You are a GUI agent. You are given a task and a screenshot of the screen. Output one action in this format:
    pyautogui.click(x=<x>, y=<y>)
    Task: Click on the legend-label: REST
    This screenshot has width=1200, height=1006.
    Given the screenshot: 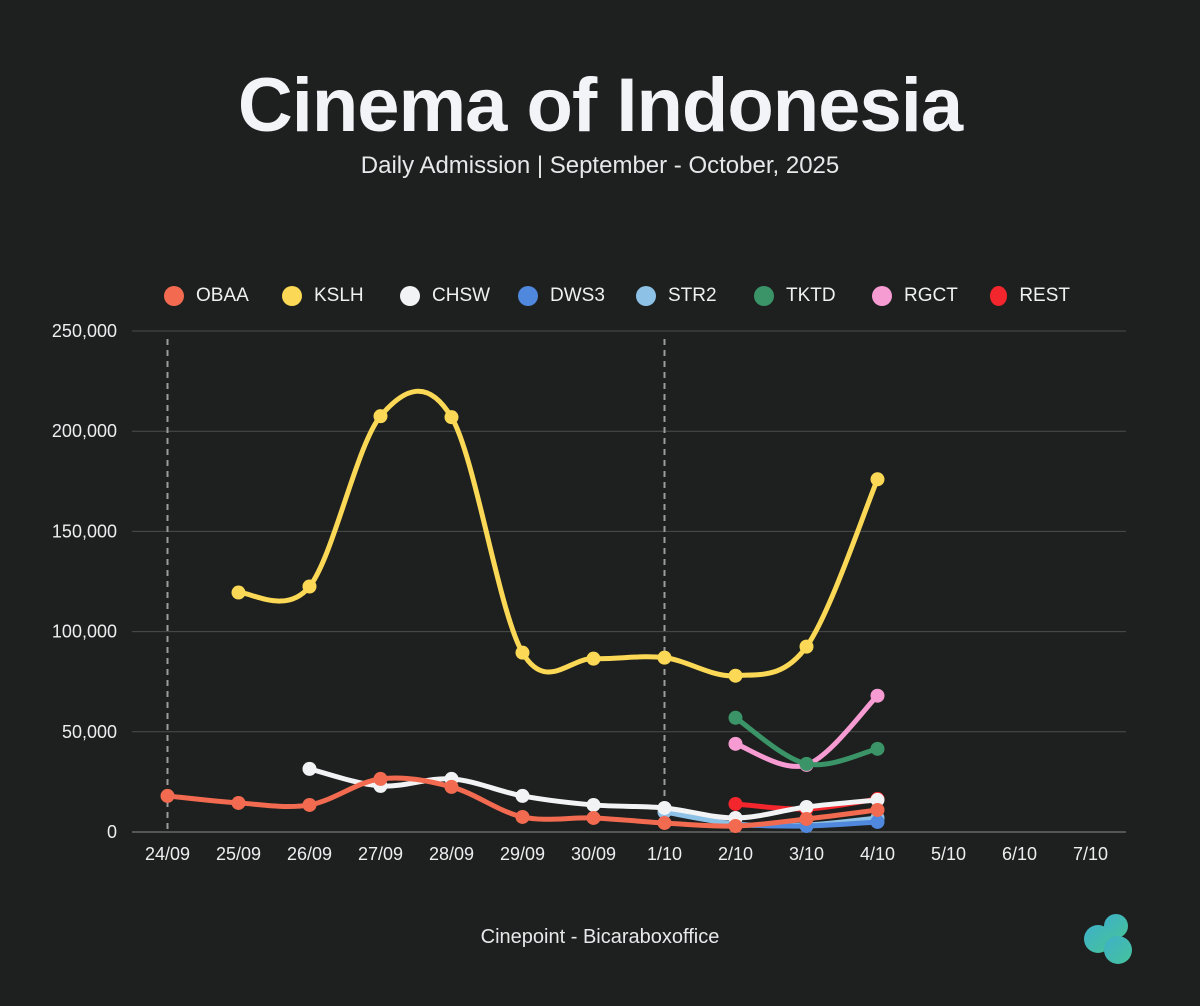 What is the action you would take?
    pyautogui.click(x=1044, y=295)
    